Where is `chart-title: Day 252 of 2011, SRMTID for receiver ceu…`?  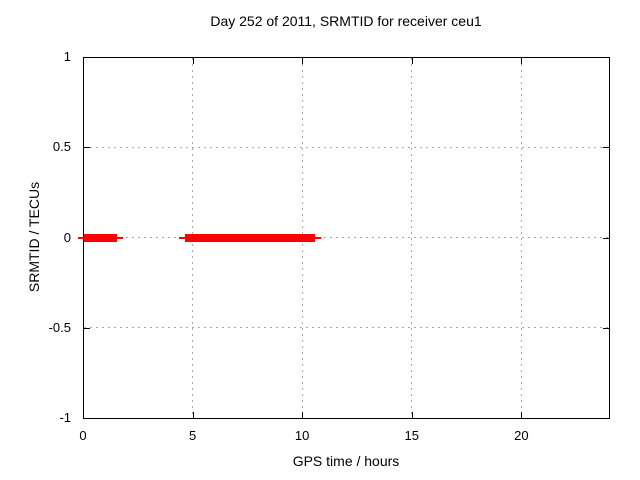 chart-title: Day 252 of 2011, SRMTID for receiver ceu… is located at coordinates (346, 21).